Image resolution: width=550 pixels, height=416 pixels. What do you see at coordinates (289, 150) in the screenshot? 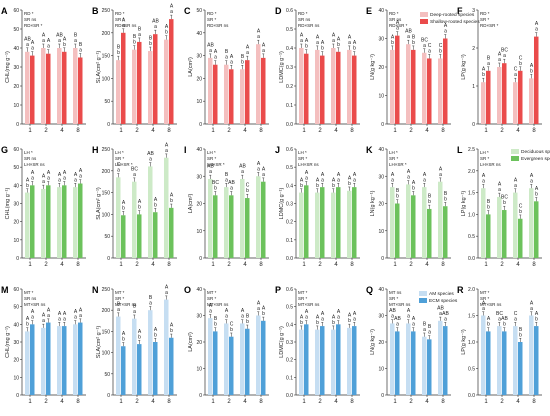
I see `y-tick-label: 0.6` at bounding box center [289, 150].